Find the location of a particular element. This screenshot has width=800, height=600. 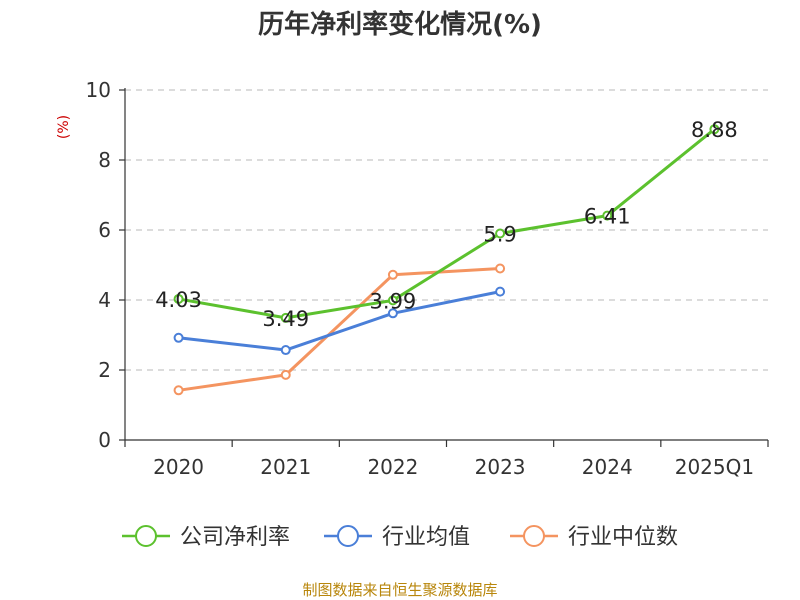

x-tick-label: 2023 is located at coordinates (500, 467).